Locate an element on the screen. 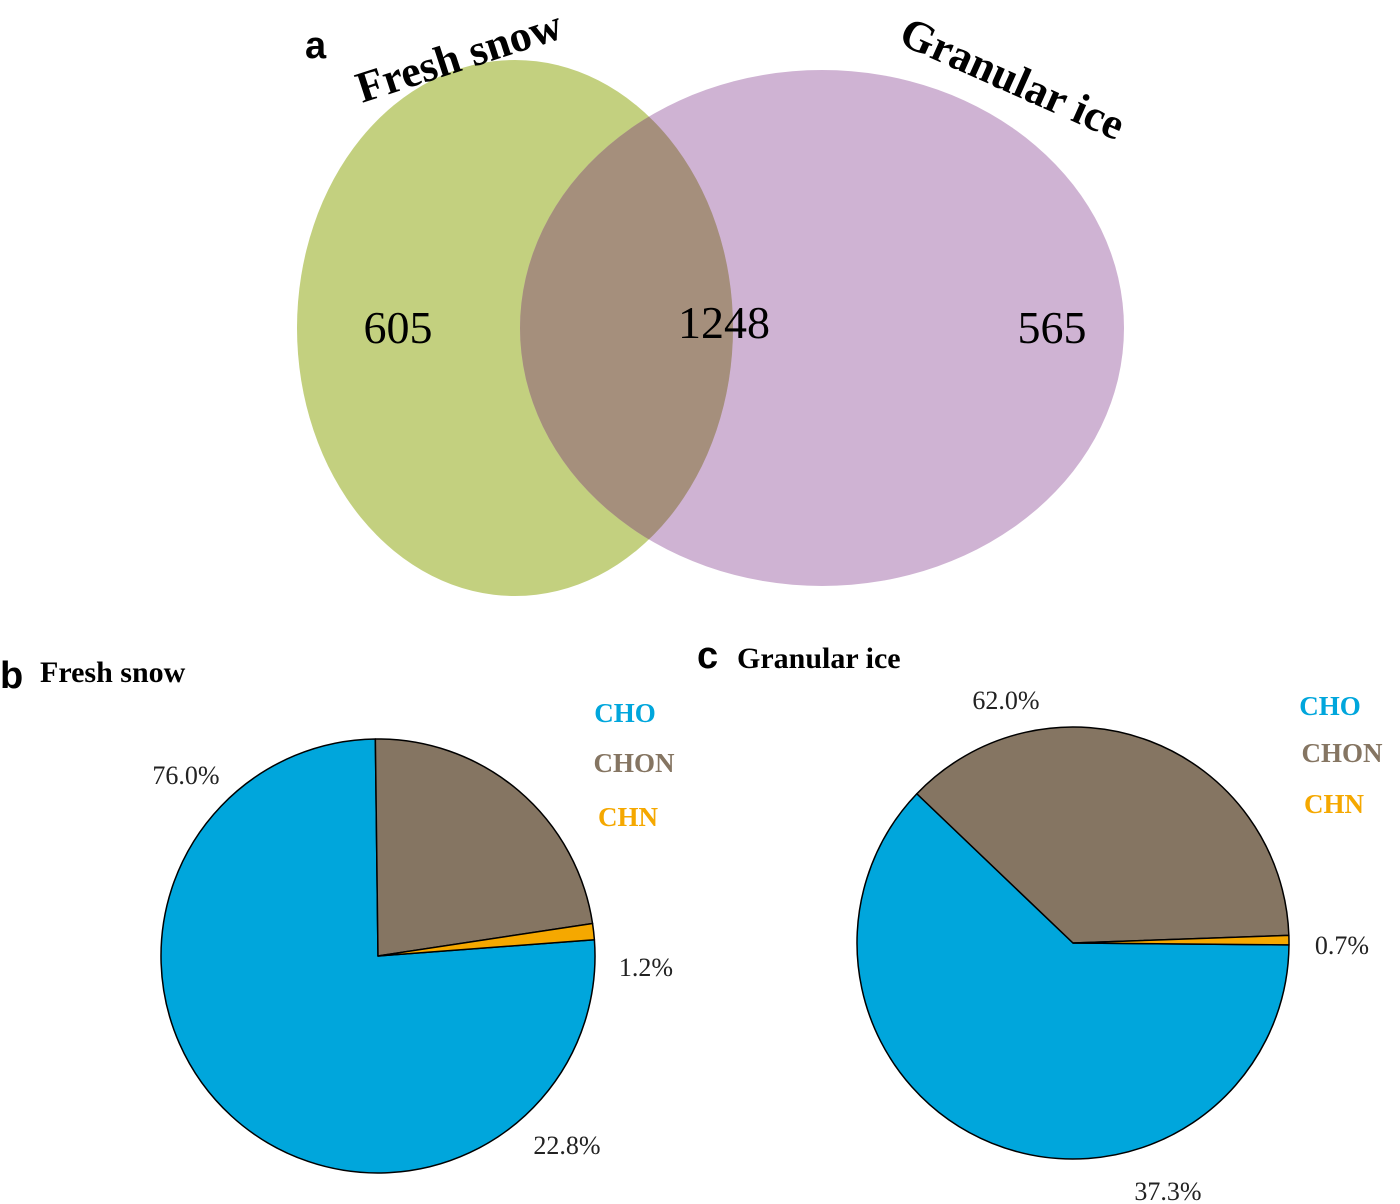 This screenshot has width=1400, height=1204. venn-count-intersection: 1248 is located at coordinates (724, 322).